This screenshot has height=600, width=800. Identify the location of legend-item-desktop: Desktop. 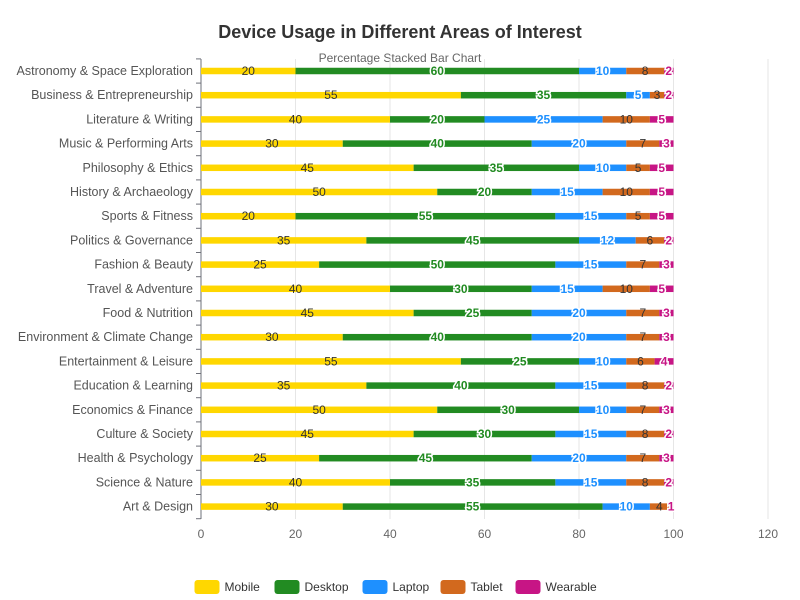
(311, 587).